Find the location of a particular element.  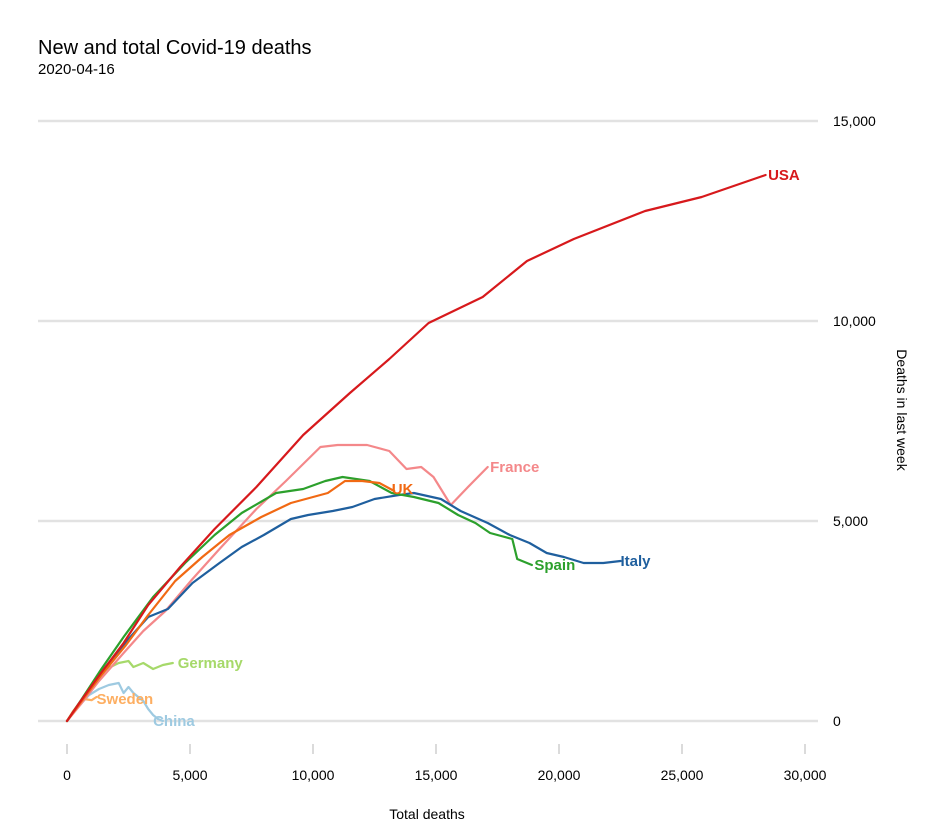

series-line-uk is located at coordinates (230, 601).